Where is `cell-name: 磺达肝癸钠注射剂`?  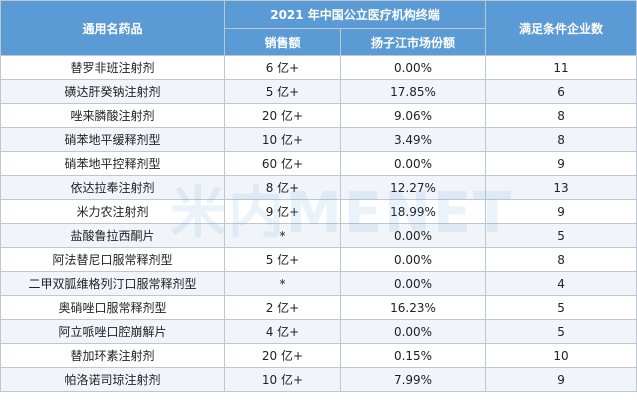
cell-name: 磺达肝癸钠注射剂 is located at coordinates (112, 91).